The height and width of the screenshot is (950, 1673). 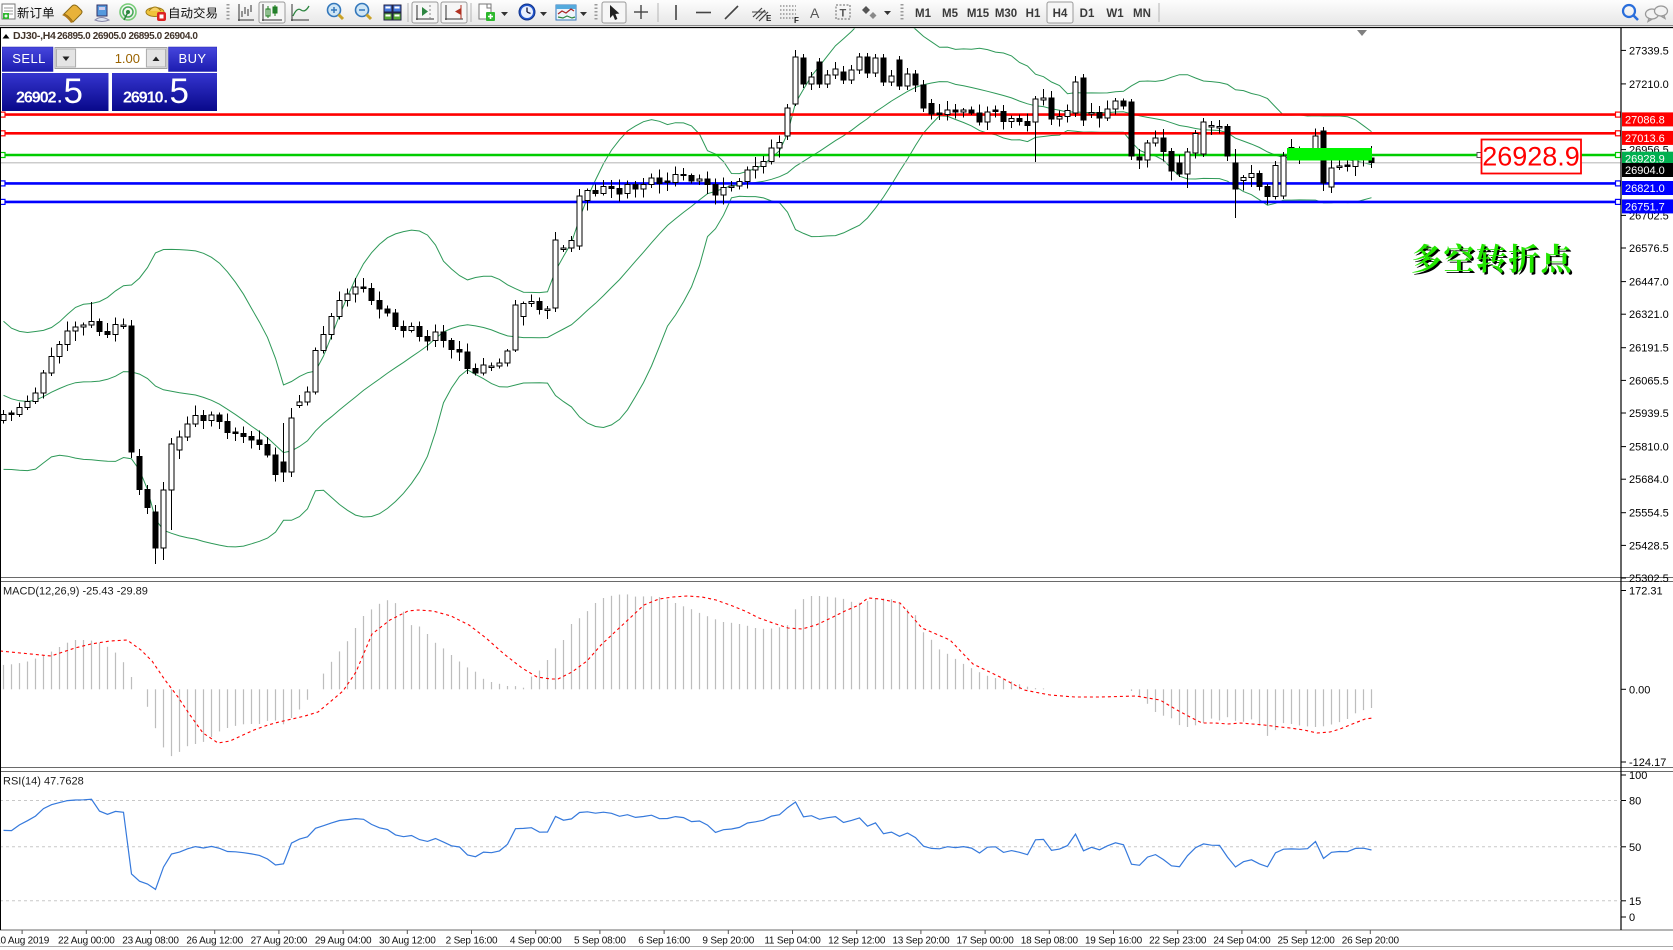 What do you see at coordinates (1649, 546) in the screenshot?
I see `svg-text: 25428.5` at bounding box center [1649, 546].